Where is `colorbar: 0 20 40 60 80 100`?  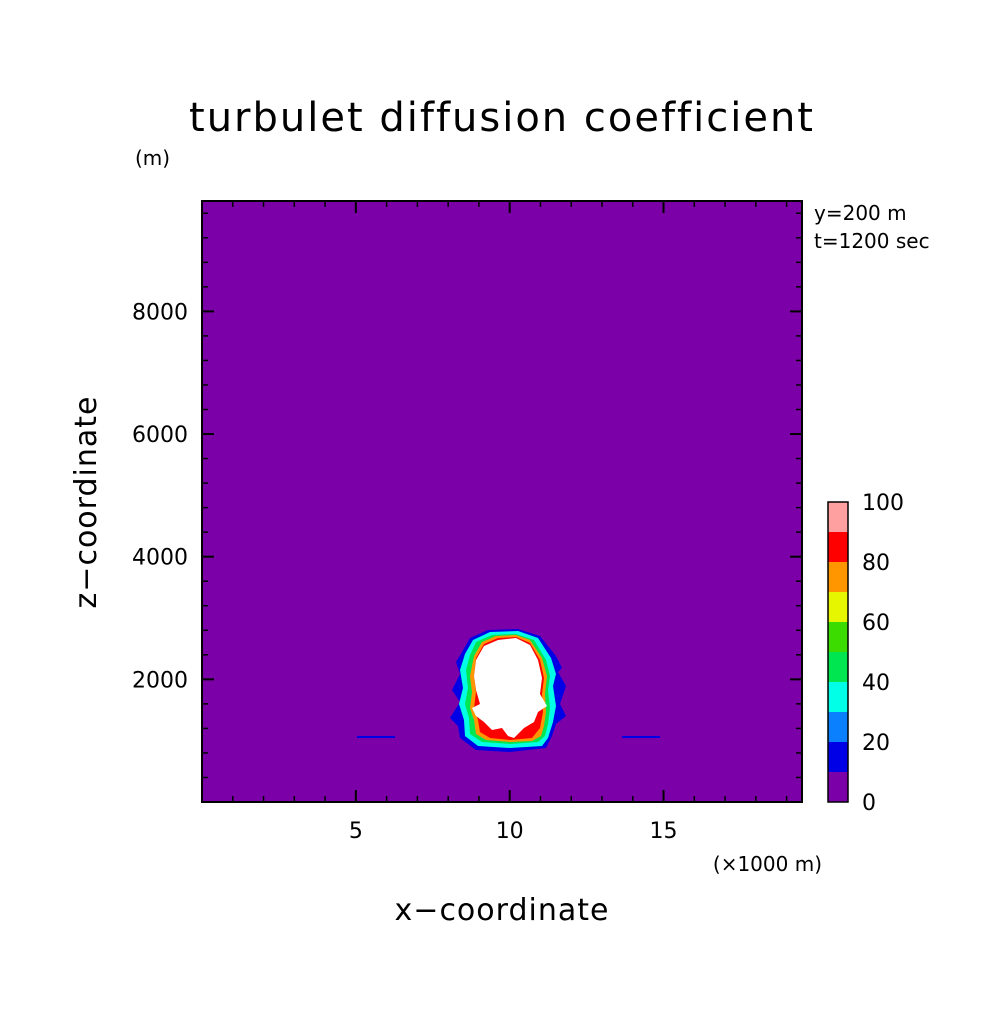 colorbar: 0 20 40 60 80 100 is located at coordinates (865, 653).